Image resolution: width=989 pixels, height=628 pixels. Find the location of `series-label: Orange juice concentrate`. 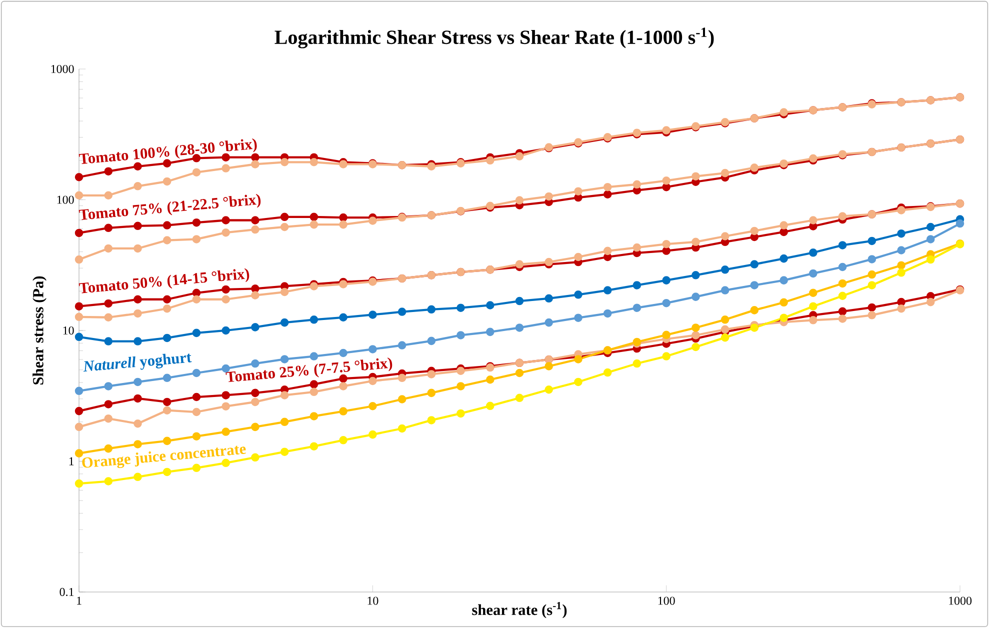

series-label: Orange juice concentrate is located at coordinates (164, 457).